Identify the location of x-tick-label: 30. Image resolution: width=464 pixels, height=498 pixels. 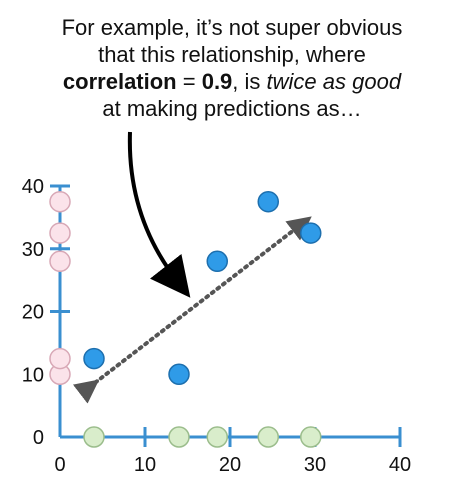
(315, 465).